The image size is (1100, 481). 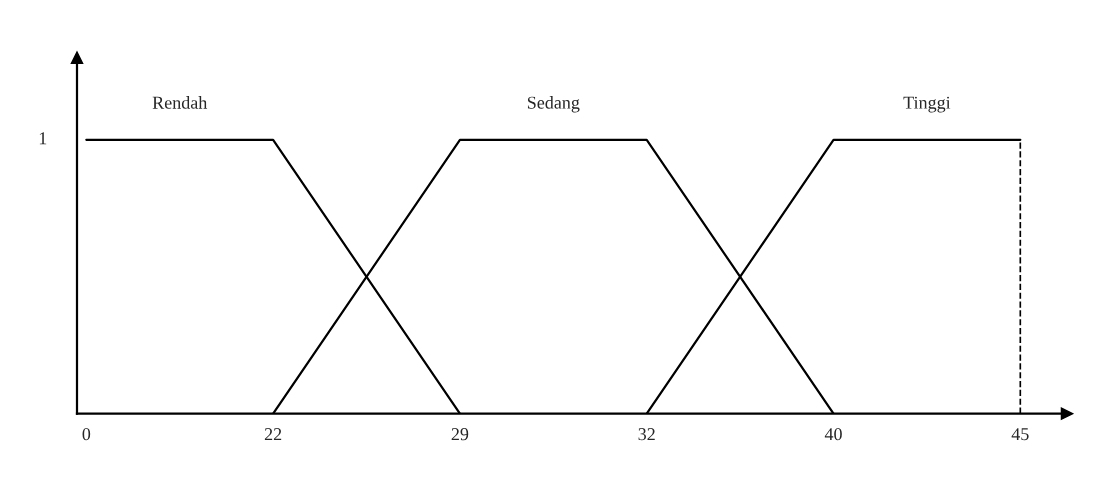 What do you see at coordinates (43, 138) in the screenshot?
I see `text: 1` at bounding box center [43, 138].